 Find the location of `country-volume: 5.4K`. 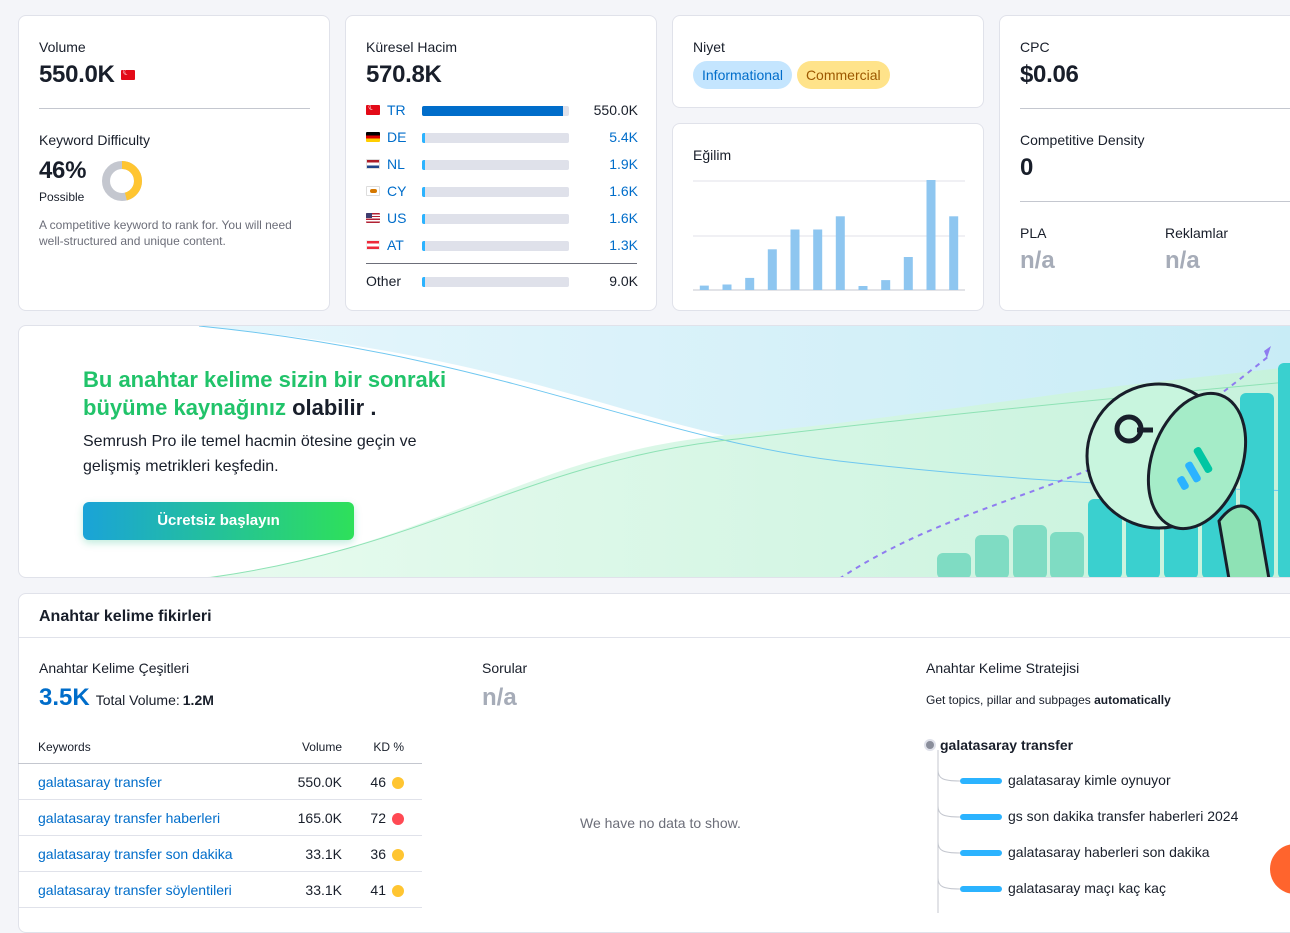

country-volume: 5.4K is located at coordinates (623, 137).